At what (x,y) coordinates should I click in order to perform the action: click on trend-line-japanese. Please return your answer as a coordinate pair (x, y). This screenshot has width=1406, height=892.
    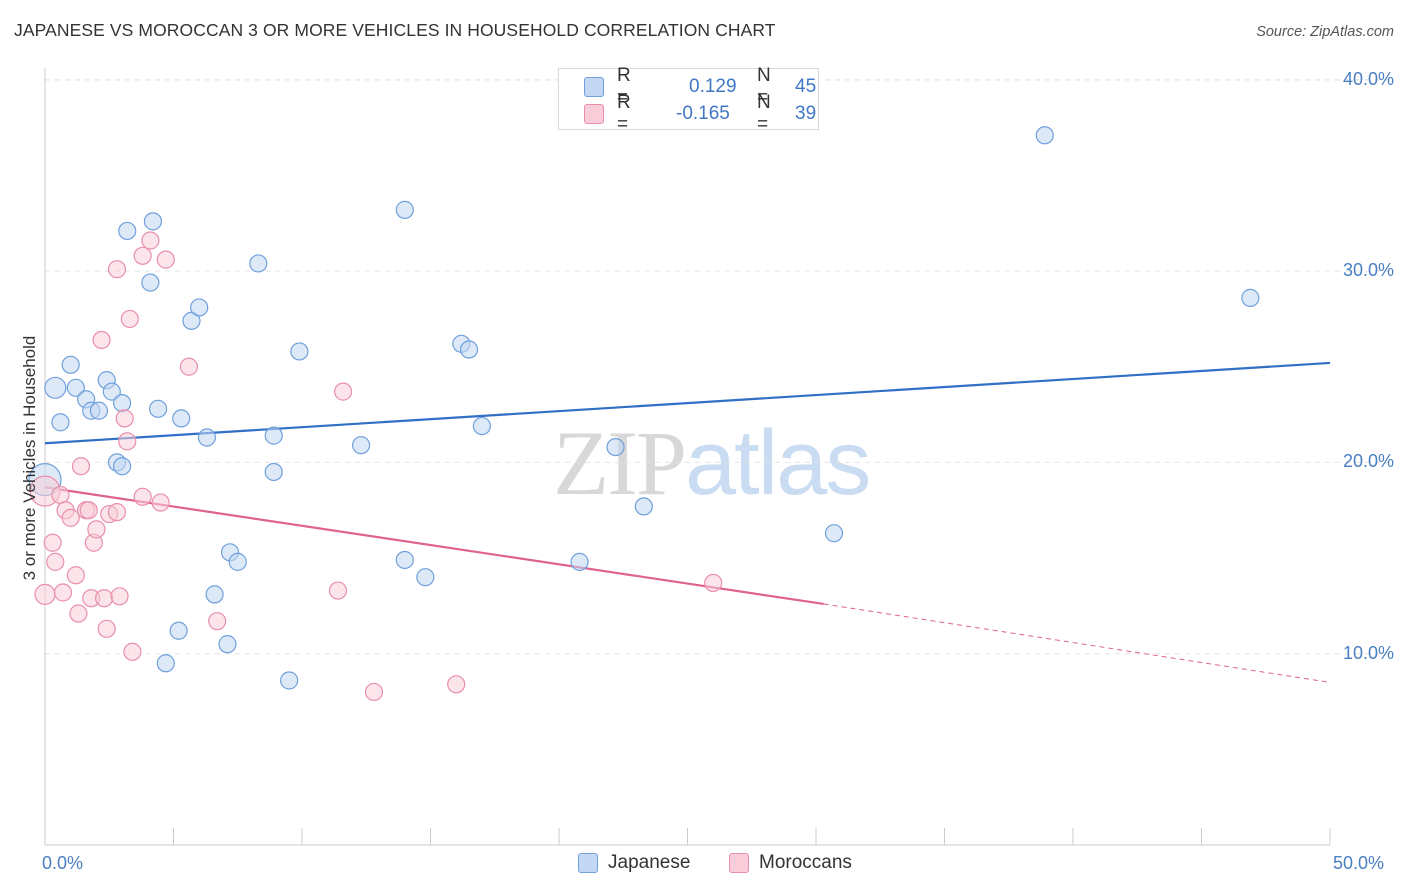
    Looking at the image, I should click on (687, 403).